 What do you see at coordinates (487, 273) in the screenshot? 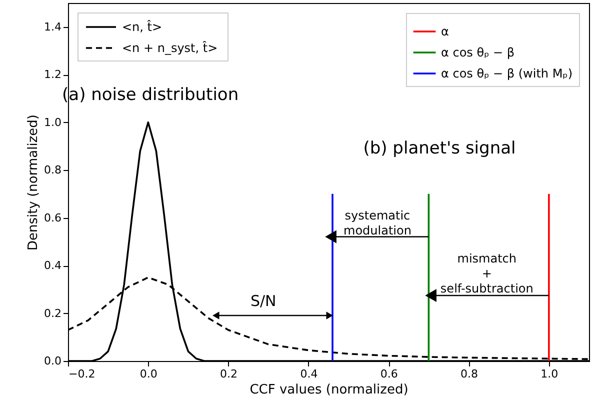
I see `annotation: mismatch + self-subtraction` at bounding box center [487, 273].